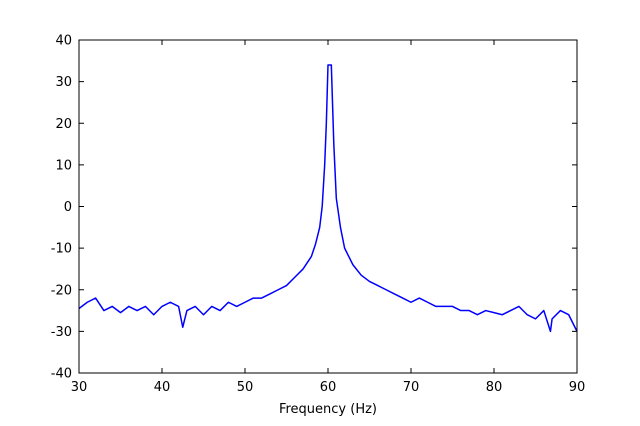  What do you see at coordinates (162, 387) in the screenshot?
I see `x-tick-label: 40` at bounding box center [162, 387].